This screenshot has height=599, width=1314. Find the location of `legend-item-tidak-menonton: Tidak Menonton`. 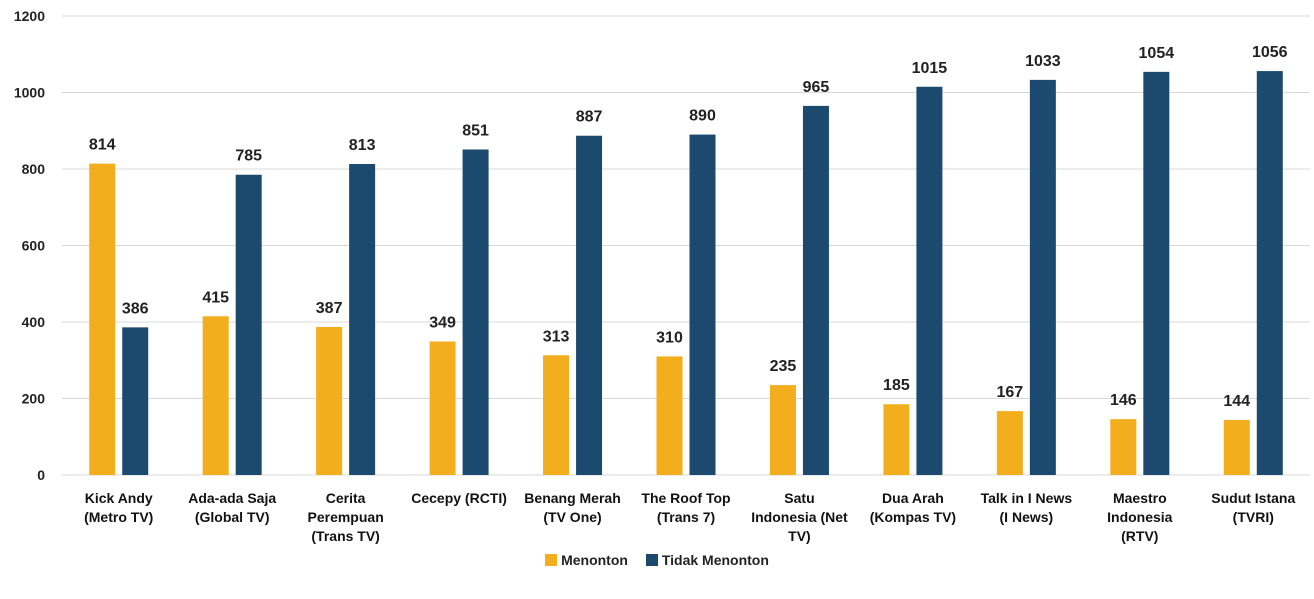

legend-item-tidak-menonton: Tidak Menonton is located at coordinates (707, 560).